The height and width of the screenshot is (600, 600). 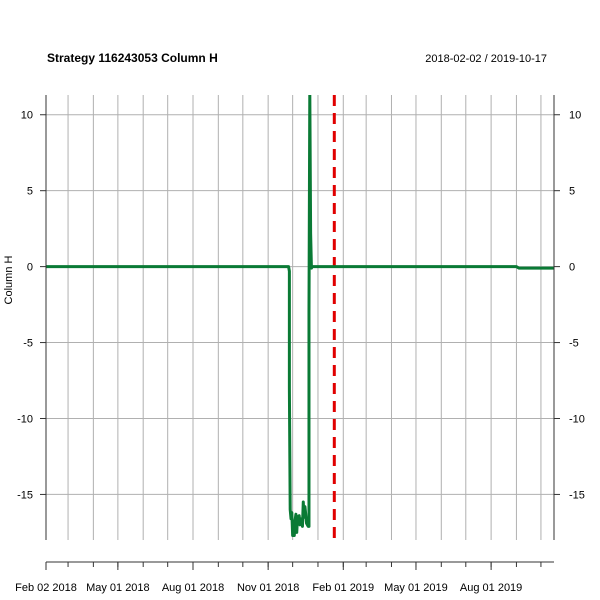 What do you see at coordinates (572, 268) in the screenshot?
I see `y-tick-label-right: 0` at bounding box center [572, 268].